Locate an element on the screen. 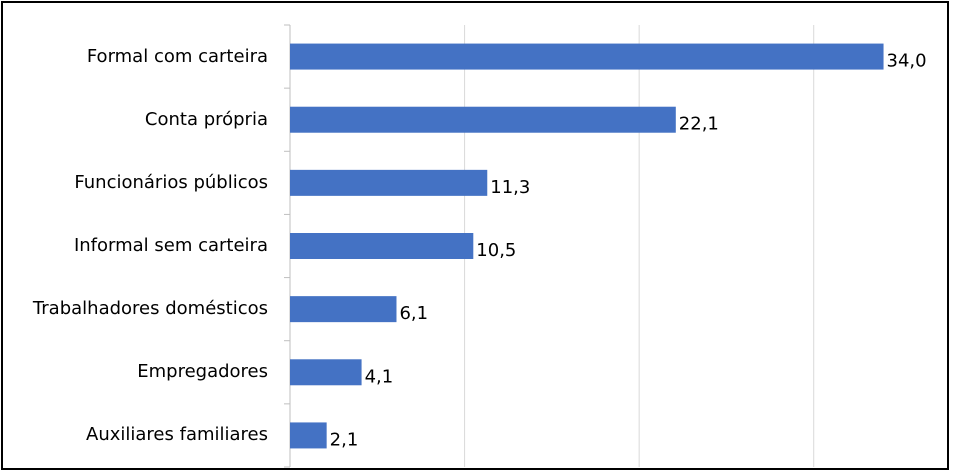 This screenshot has height=473, width=954. category-label: Formal com carteira is located at coordinates (148, 56).